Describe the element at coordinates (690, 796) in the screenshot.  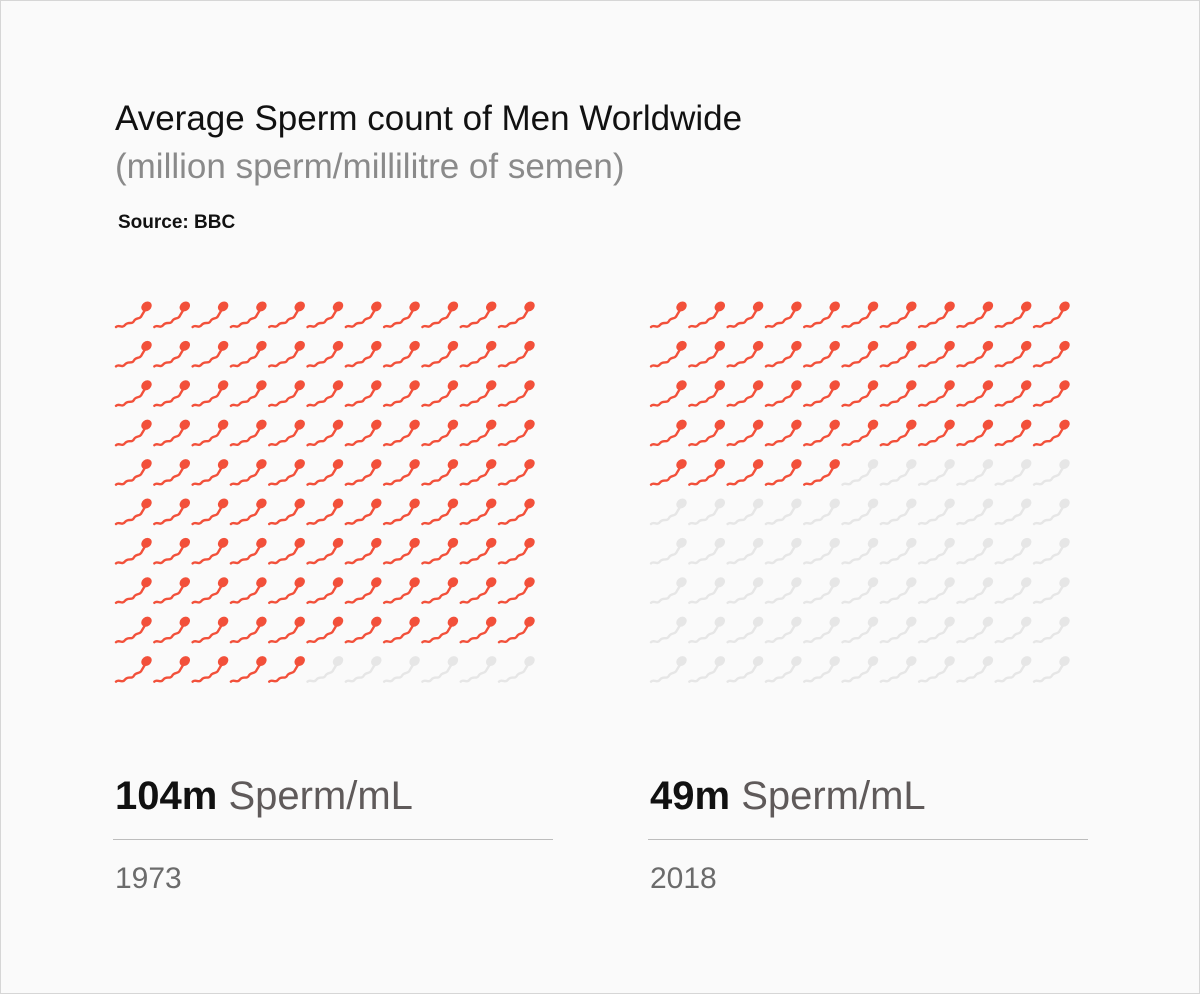
I see `value-number: 49m` at that location.